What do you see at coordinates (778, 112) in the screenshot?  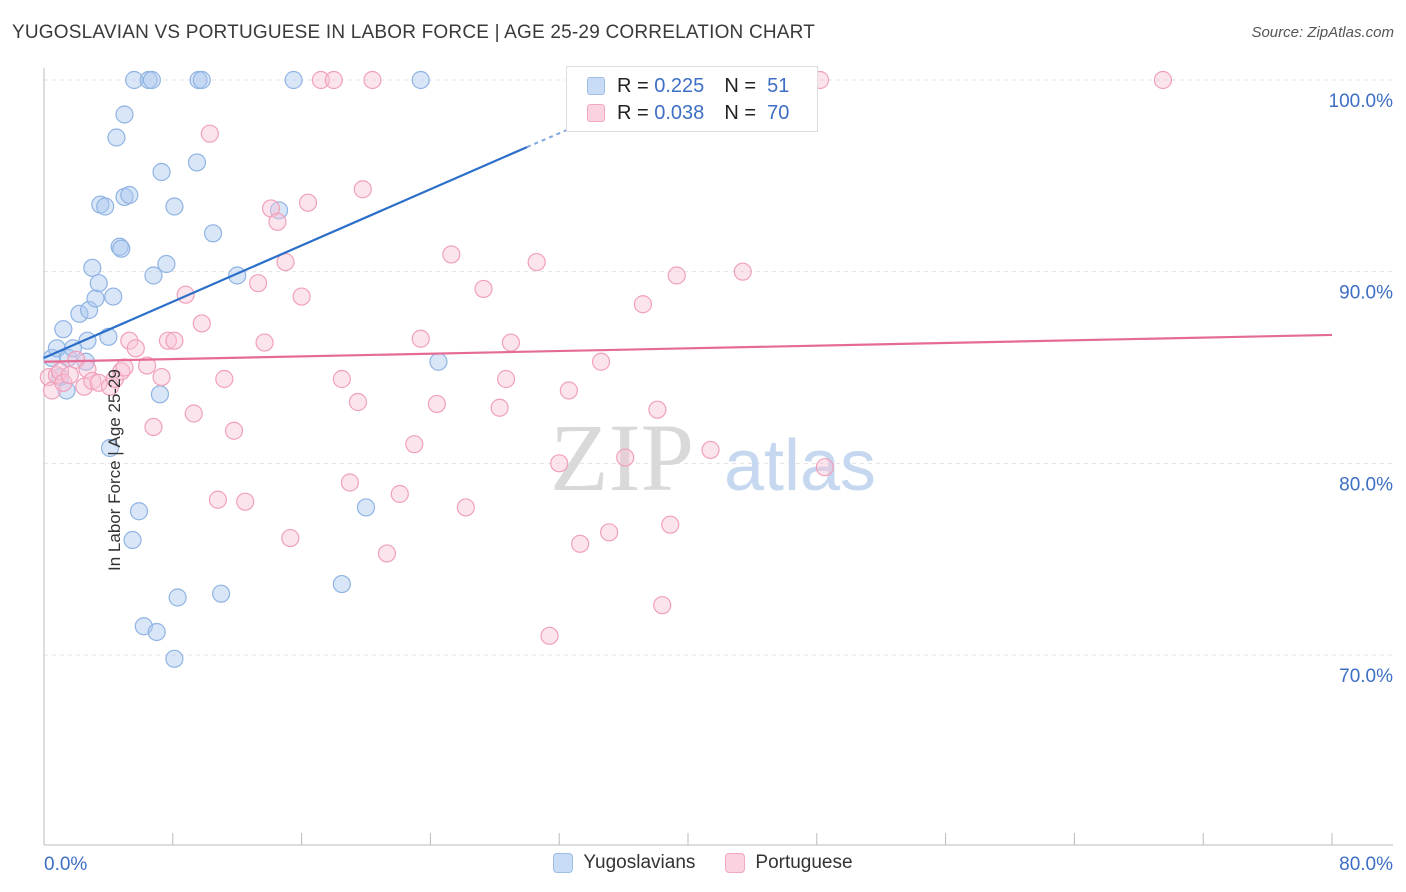 I see `legend-n-value: 70` at bounding box center [778, 112].